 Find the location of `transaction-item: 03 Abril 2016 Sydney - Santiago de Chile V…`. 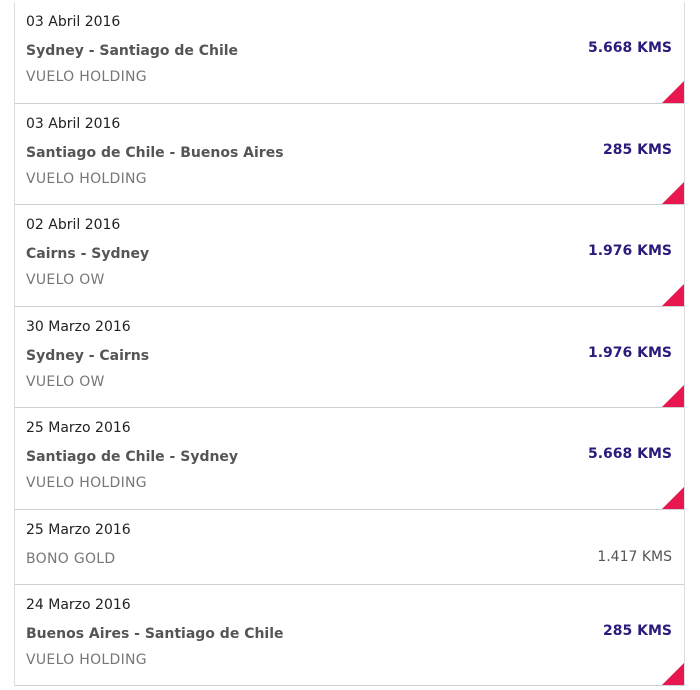

transaction-item: 03 Abril 2016 Sydney - Santiago de Chile V… is located at coordinates (349, 53).